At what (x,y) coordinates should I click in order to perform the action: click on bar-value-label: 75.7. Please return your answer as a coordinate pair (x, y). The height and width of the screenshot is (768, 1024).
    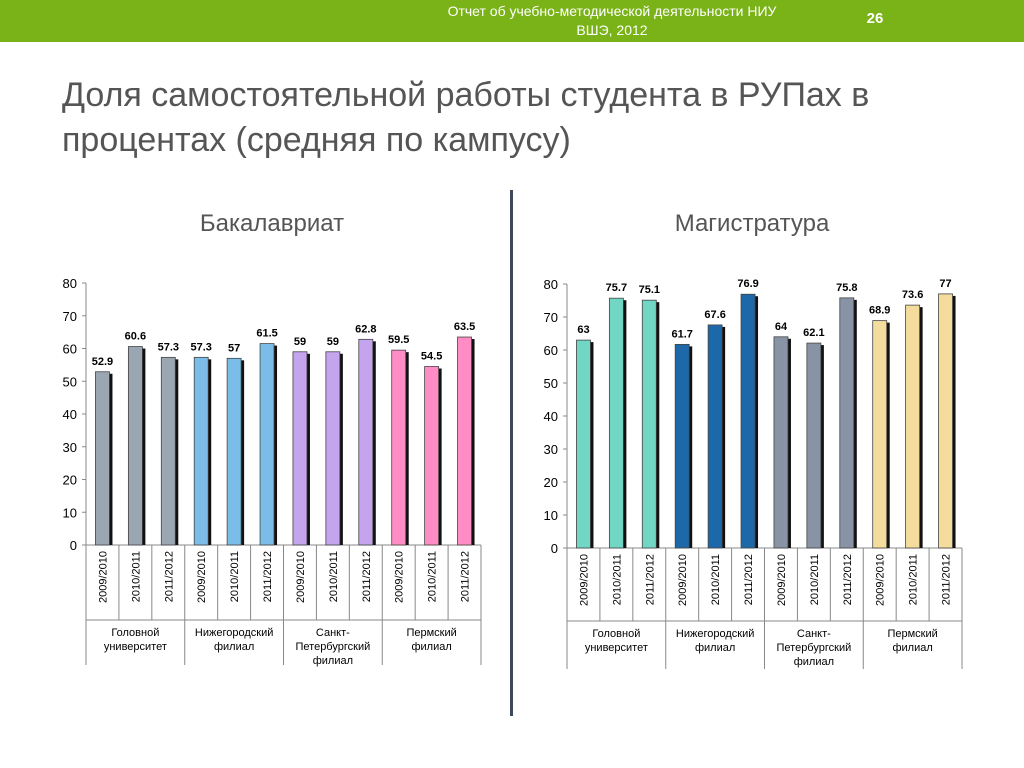
    Looking at the image, I should click on (616, 288).